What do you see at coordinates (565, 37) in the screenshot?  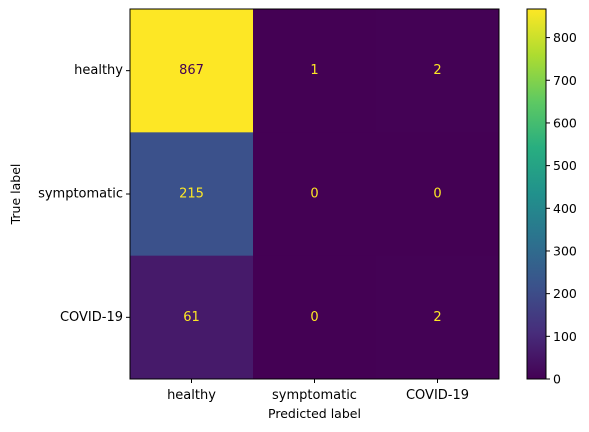 I see `colorbar-tick-label: 800` at bounding box center [565, 37].